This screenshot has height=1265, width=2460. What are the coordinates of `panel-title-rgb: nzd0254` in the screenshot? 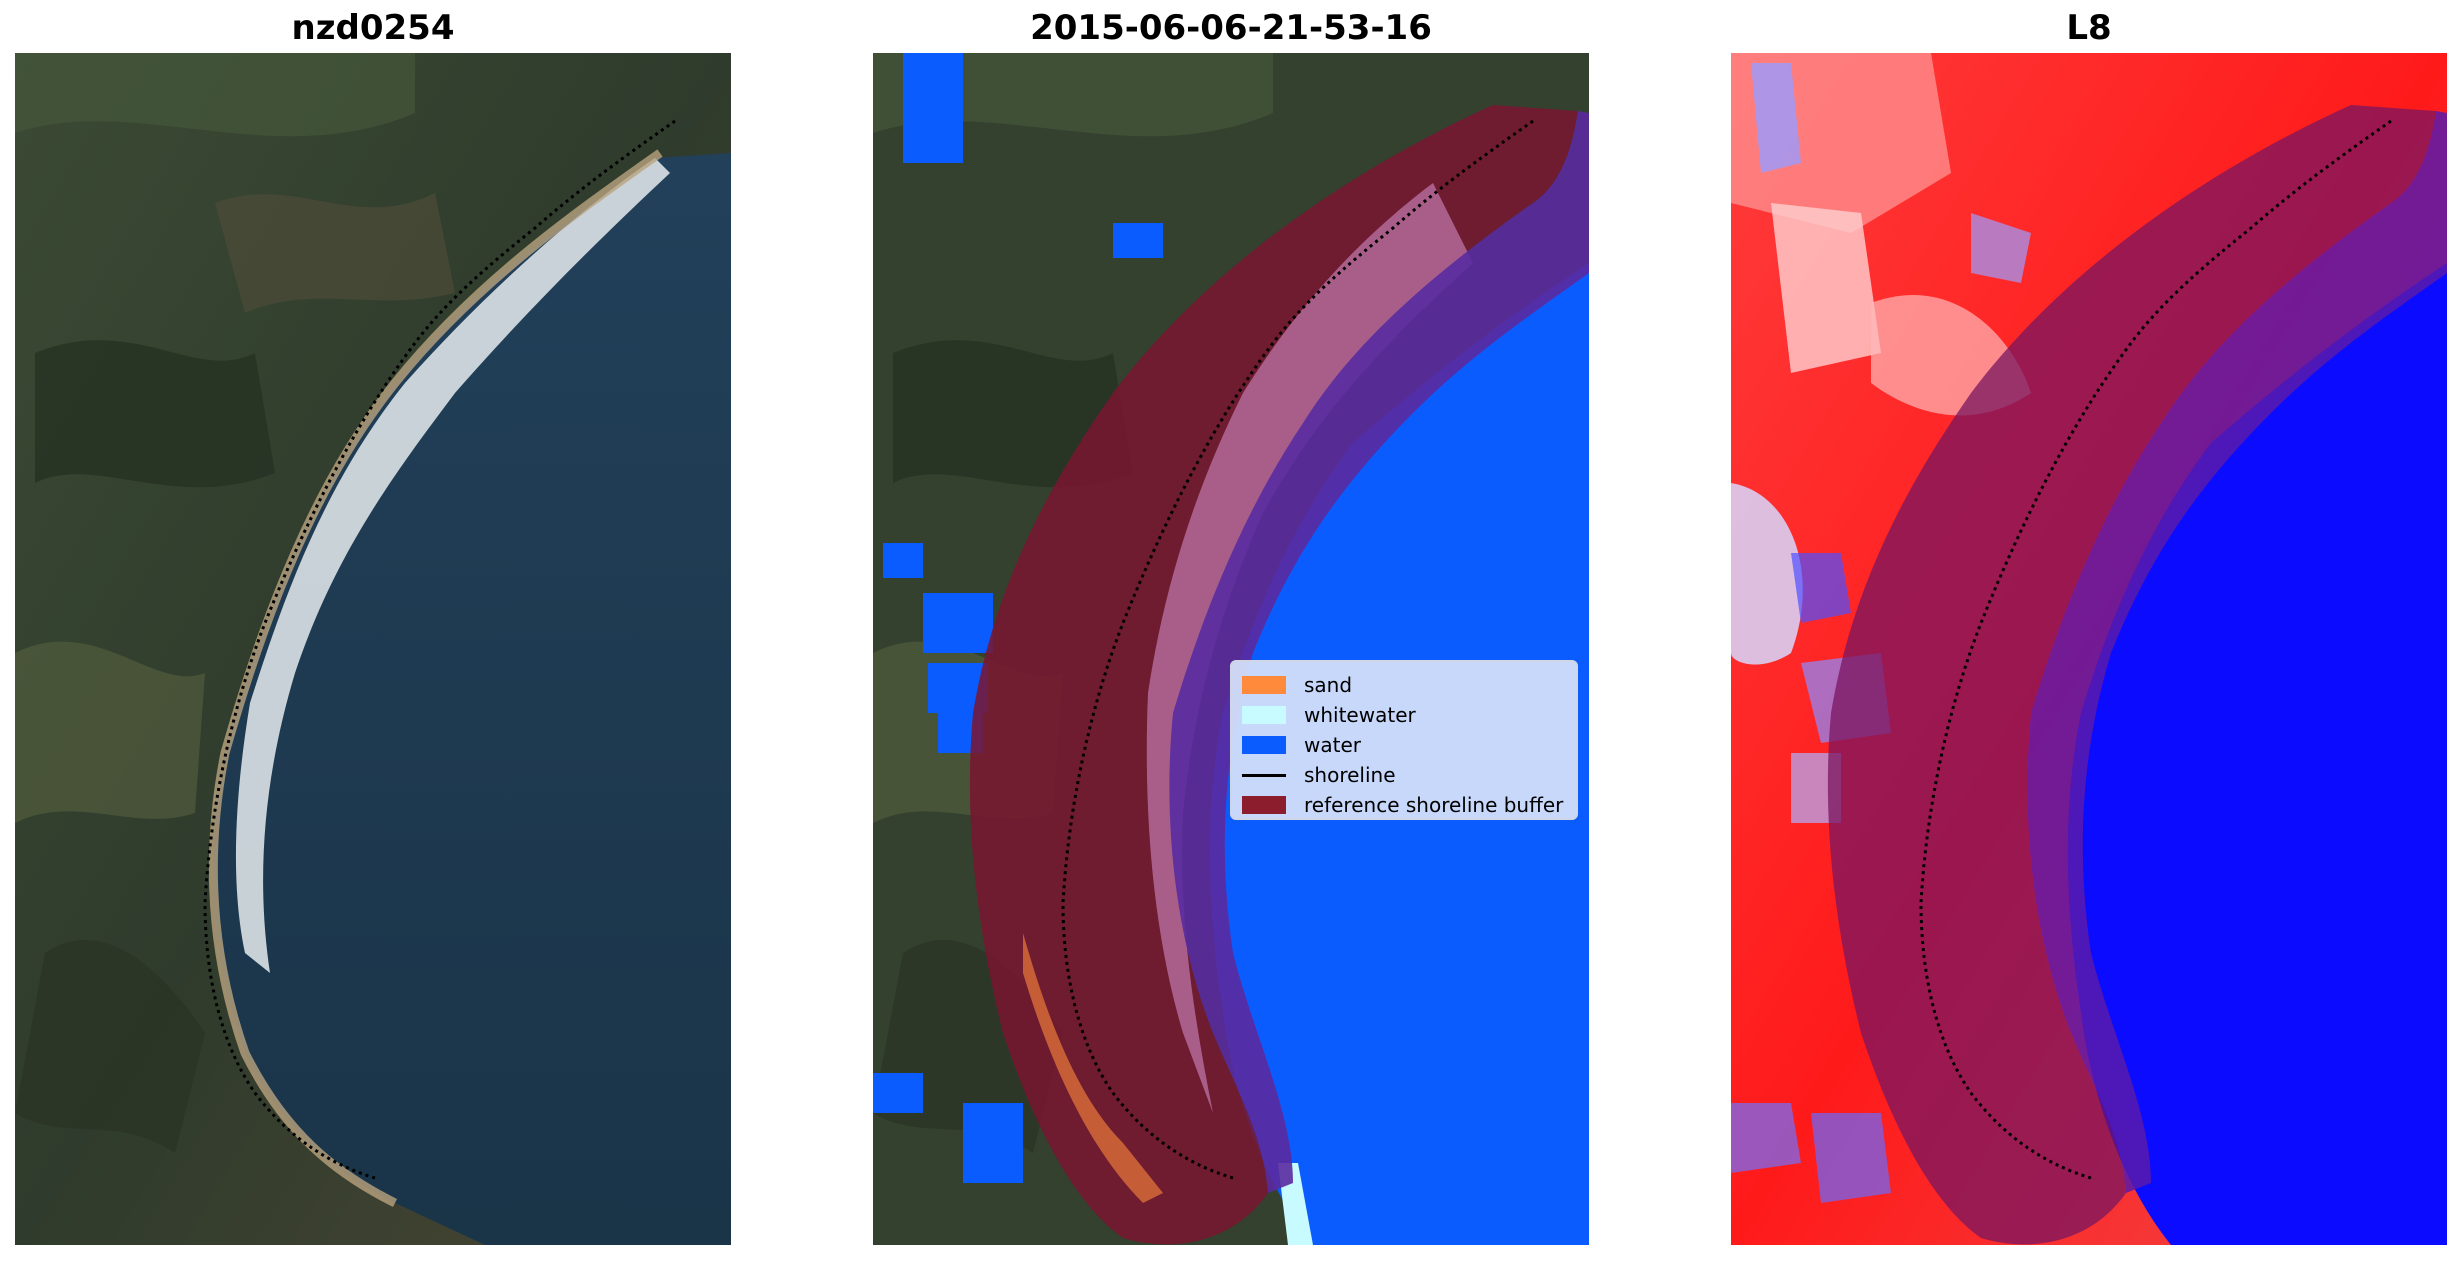 It's located at (373, 28).